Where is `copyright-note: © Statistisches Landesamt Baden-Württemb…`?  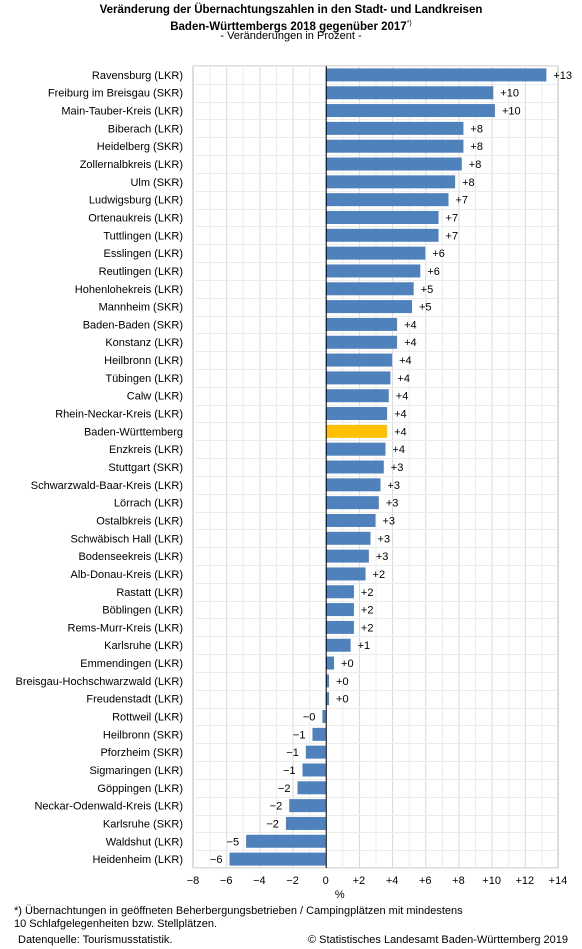 copyright-note: © Statistisches Landesamt Baden-Württemb… is located at coordinates (437, 940).